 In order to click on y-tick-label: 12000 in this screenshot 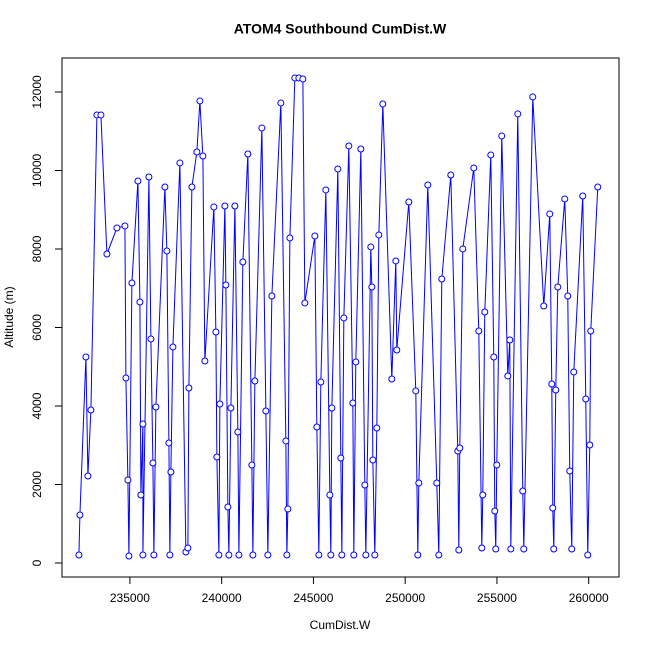, I will do `click(37, 92)`.